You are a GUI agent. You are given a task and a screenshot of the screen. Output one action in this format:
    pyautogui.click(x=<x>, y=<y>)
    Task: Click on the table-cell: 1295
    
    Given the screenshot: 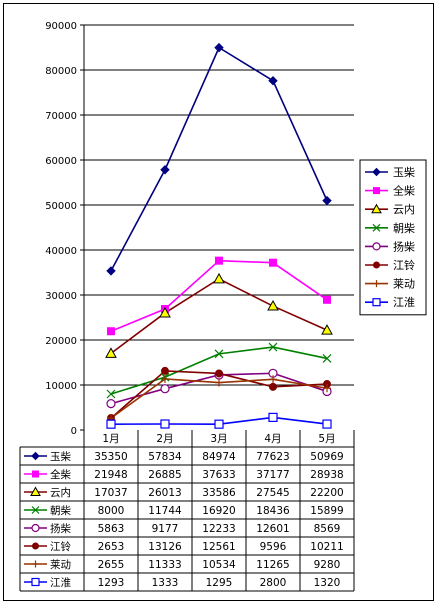 What is the action you would take?
    pyautogui.click(x=219, y=583)
    